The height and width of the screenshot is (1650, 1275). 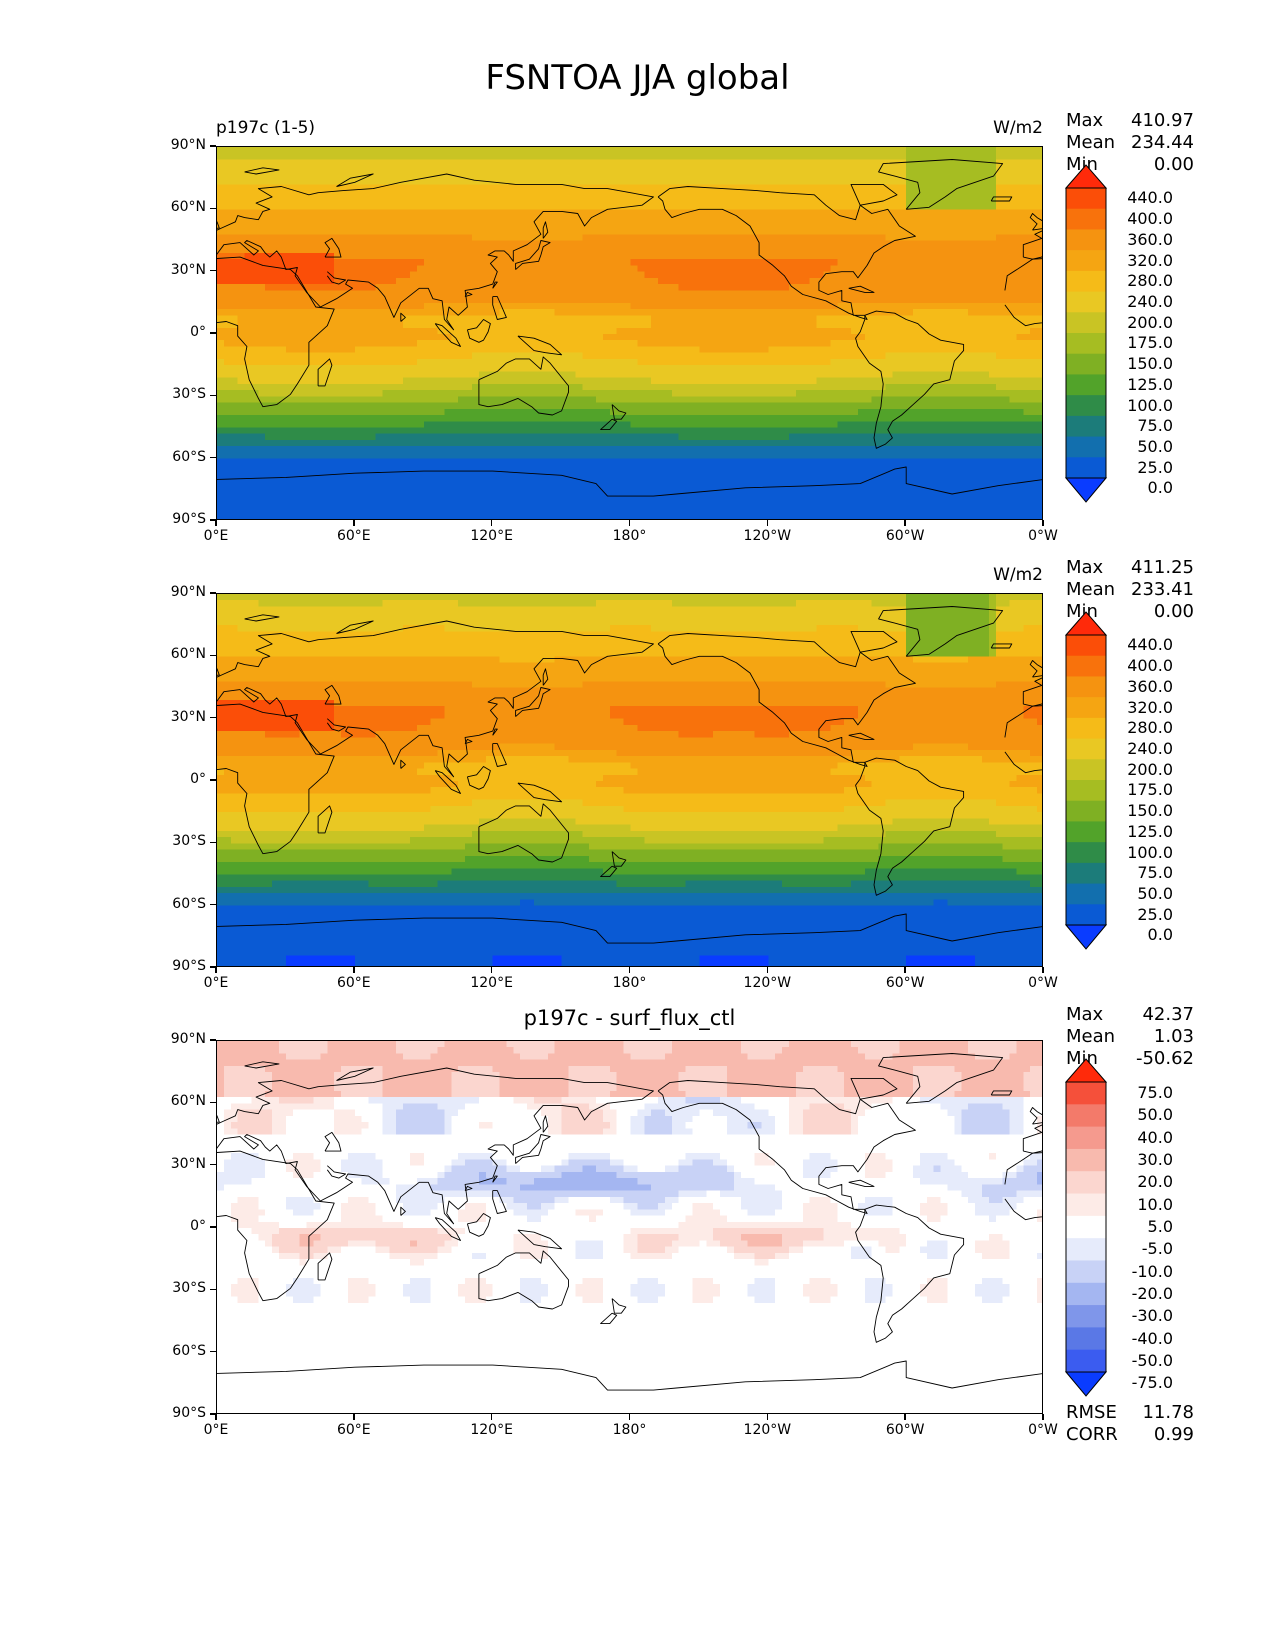 What do you see at coordinates (1130, 121) in the screenshot?
I see `stat-row: Max 410.97` at bounding box center [1130, 121].